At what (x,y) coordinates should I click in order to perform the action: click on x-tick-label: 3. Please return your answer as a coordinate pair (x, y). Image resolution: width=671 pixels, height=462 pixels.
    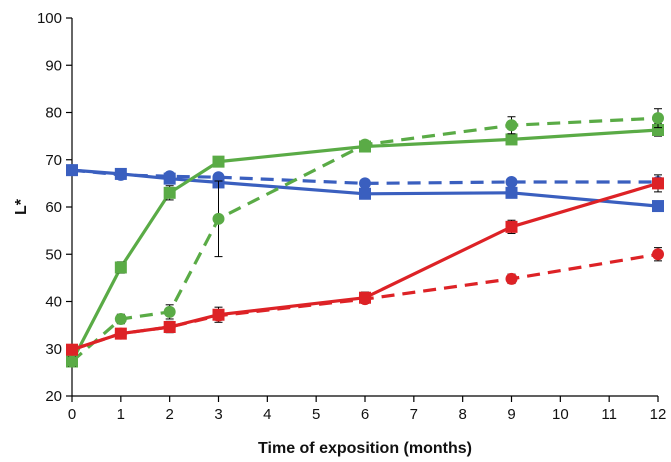
    Looking at the image, I should click on (218, 414).